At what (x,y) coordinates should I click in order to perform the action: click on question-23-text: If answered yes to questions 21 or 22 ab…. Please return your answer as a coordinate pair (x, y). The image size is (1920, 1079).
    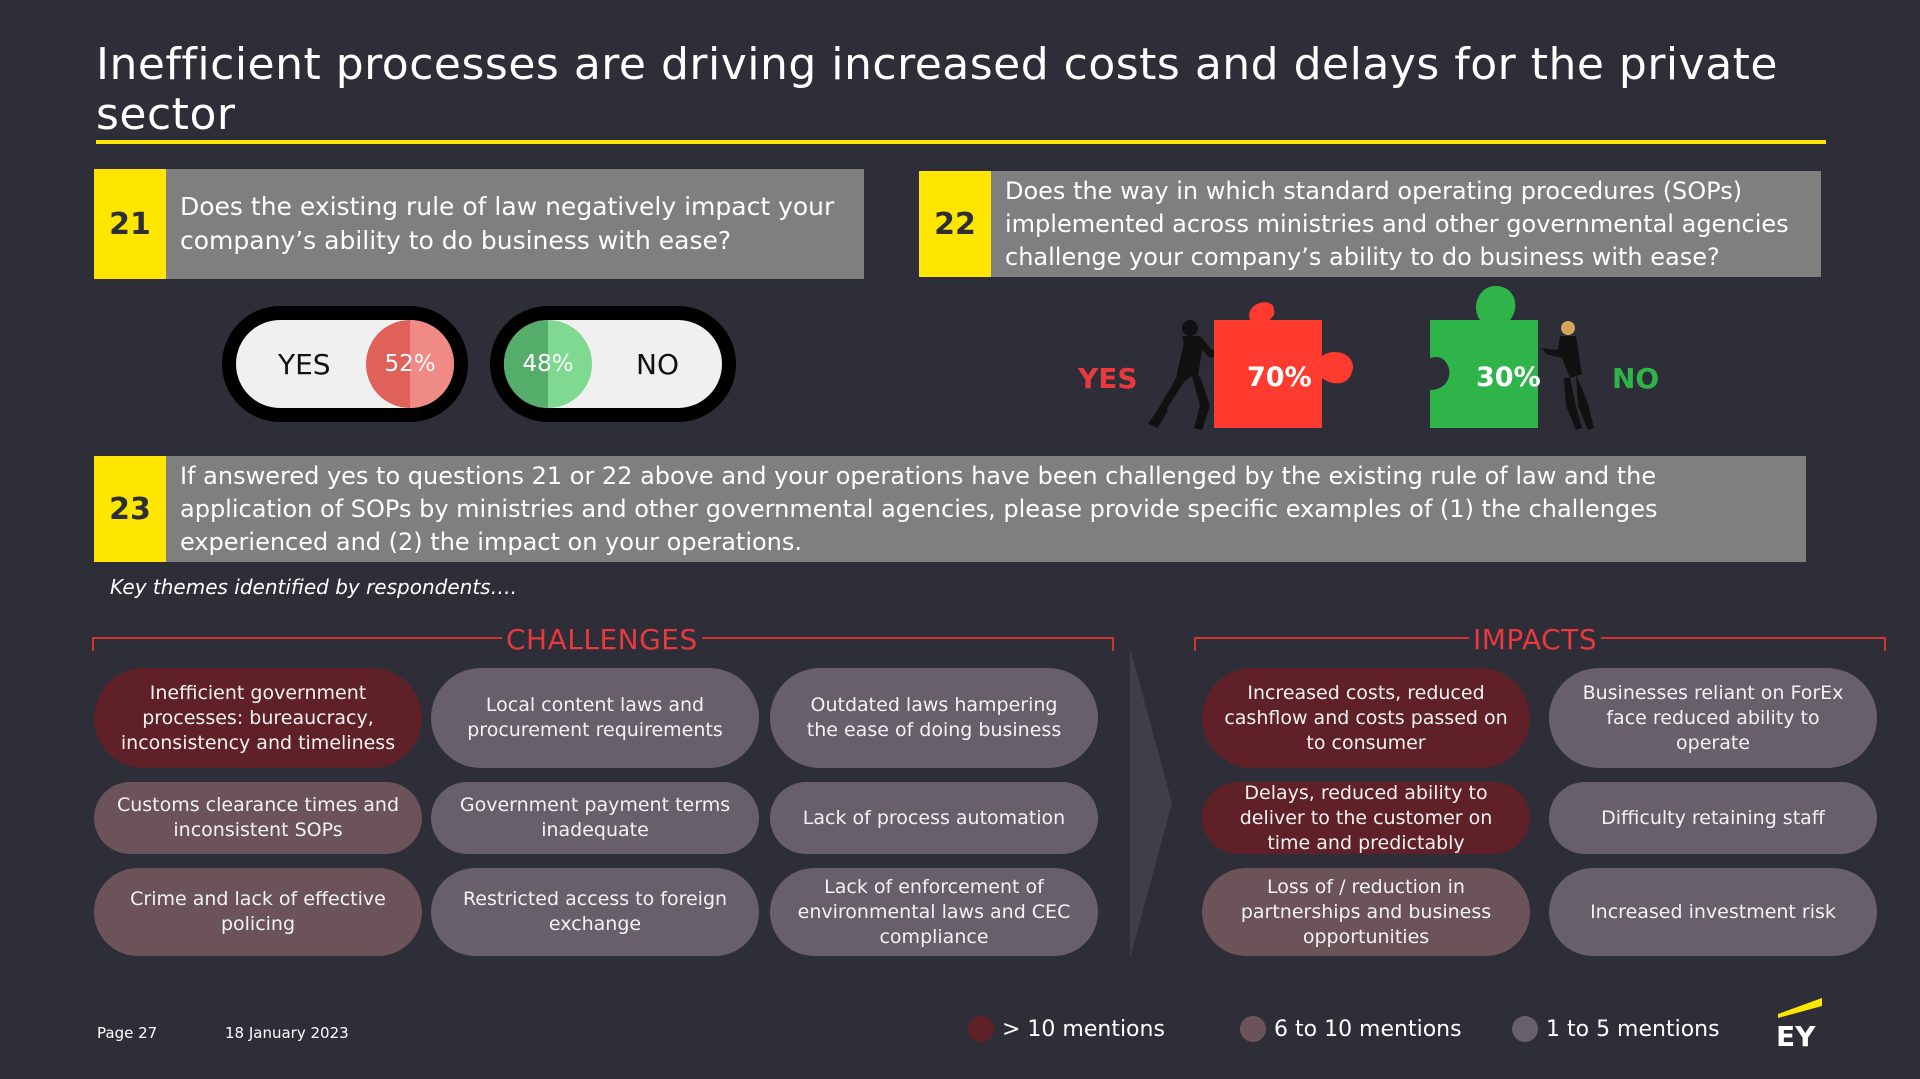
    Looking at the image, I should click on (919, 508).